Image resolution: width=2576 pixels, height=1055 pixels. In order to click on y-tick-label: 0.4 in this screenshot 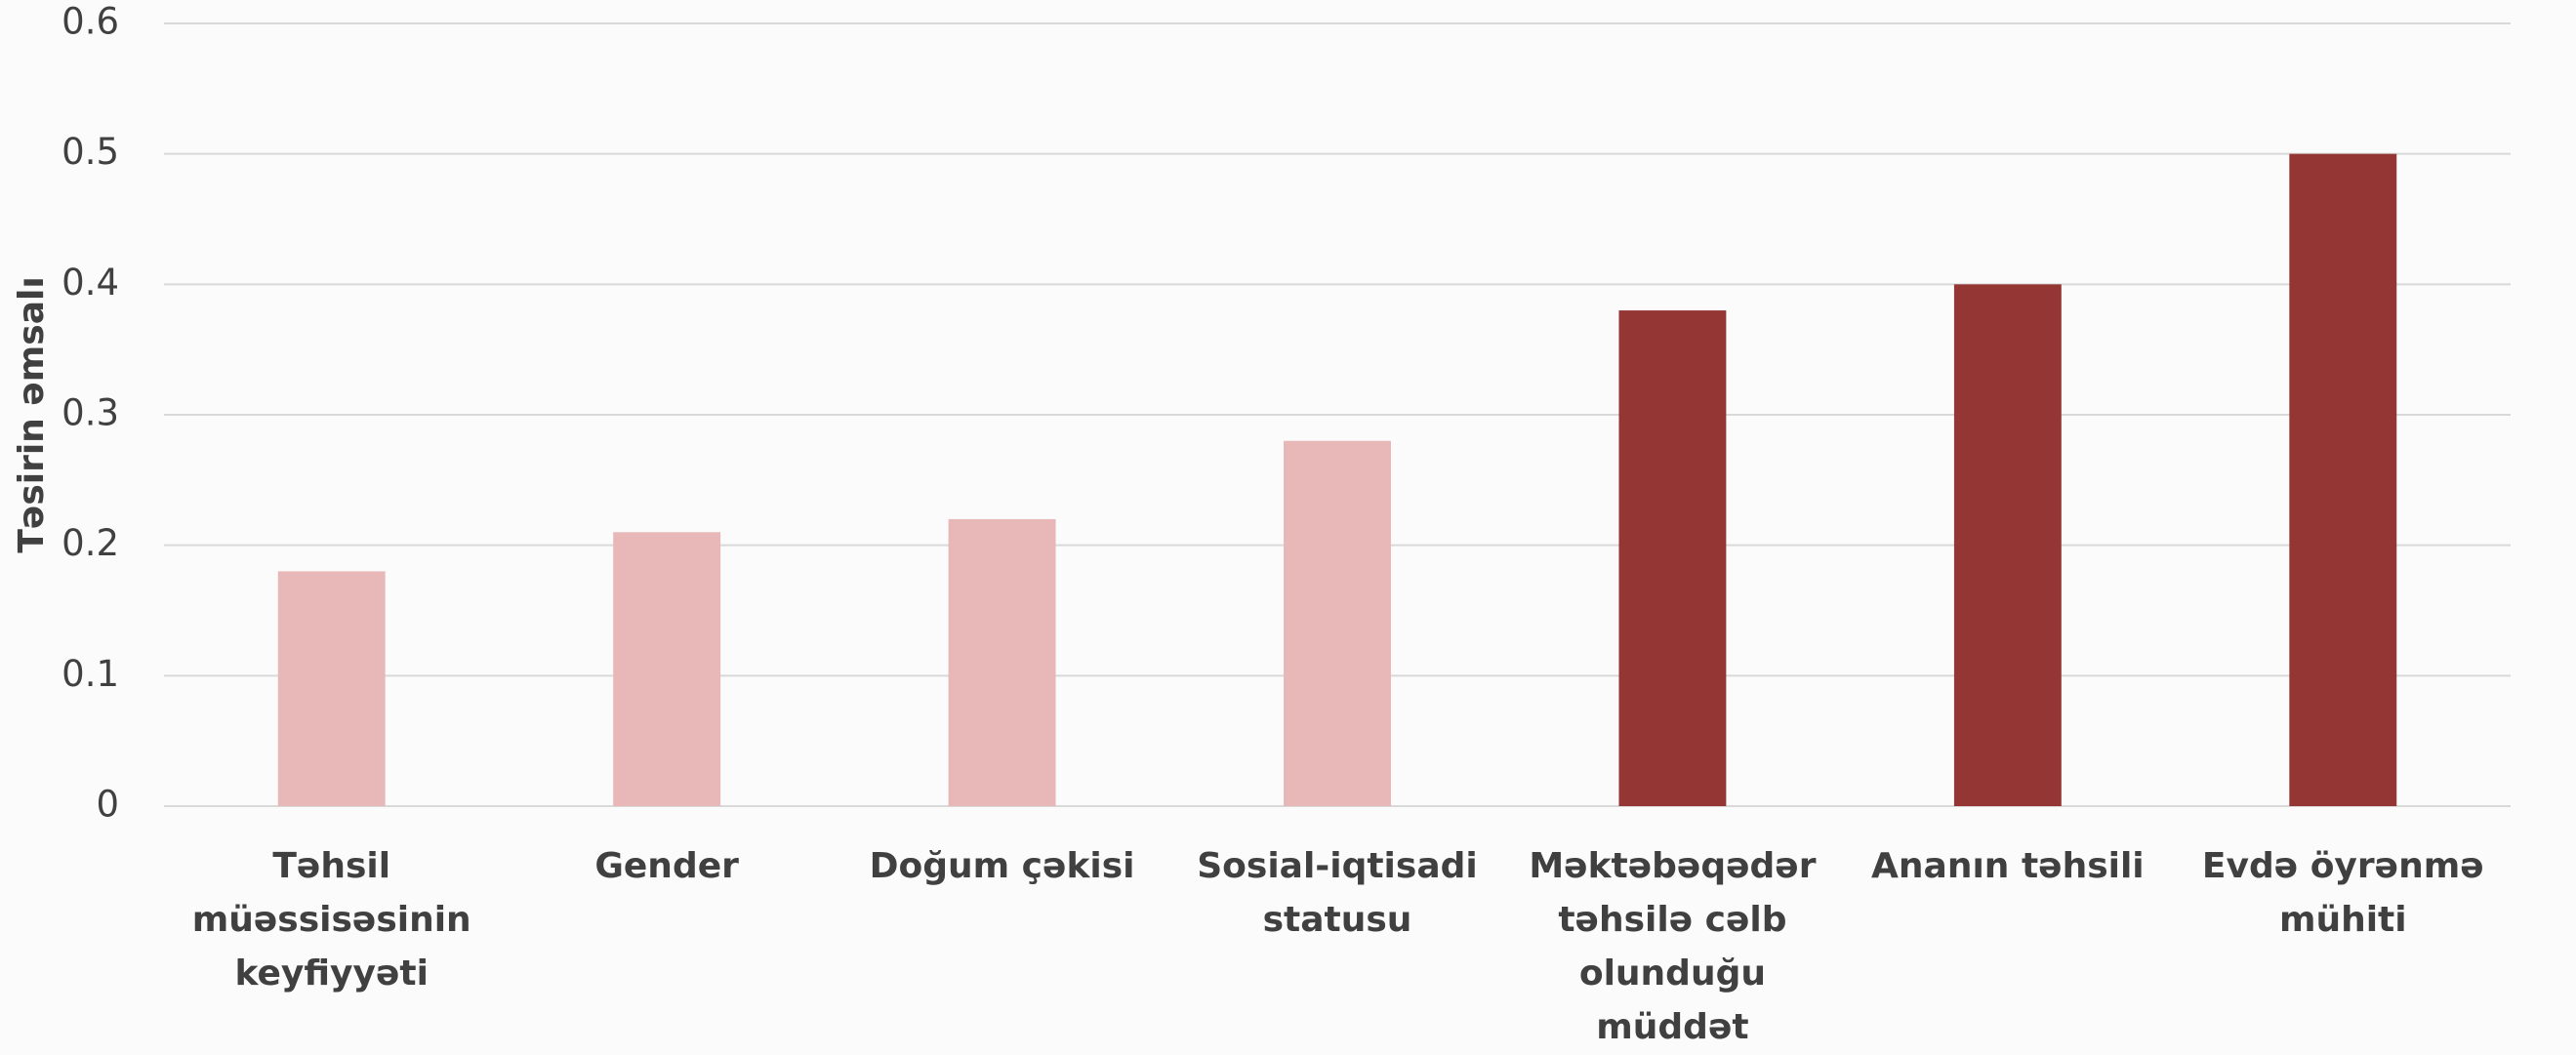, I will do `click(90, 283)`.